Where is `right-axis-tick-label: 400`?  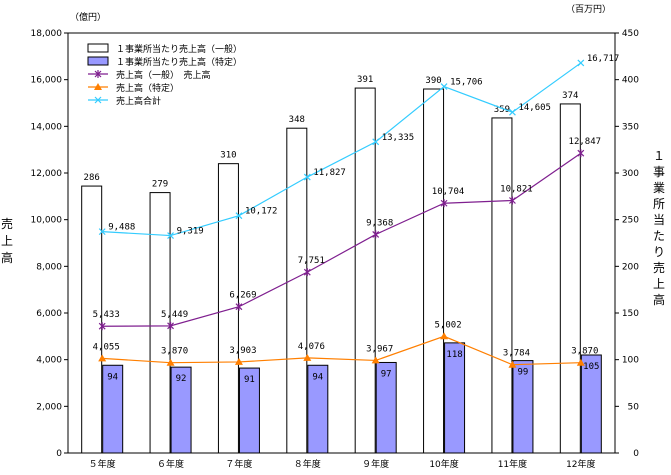
right-axis-tick-label: 400 is located at coordinates (630, 81).